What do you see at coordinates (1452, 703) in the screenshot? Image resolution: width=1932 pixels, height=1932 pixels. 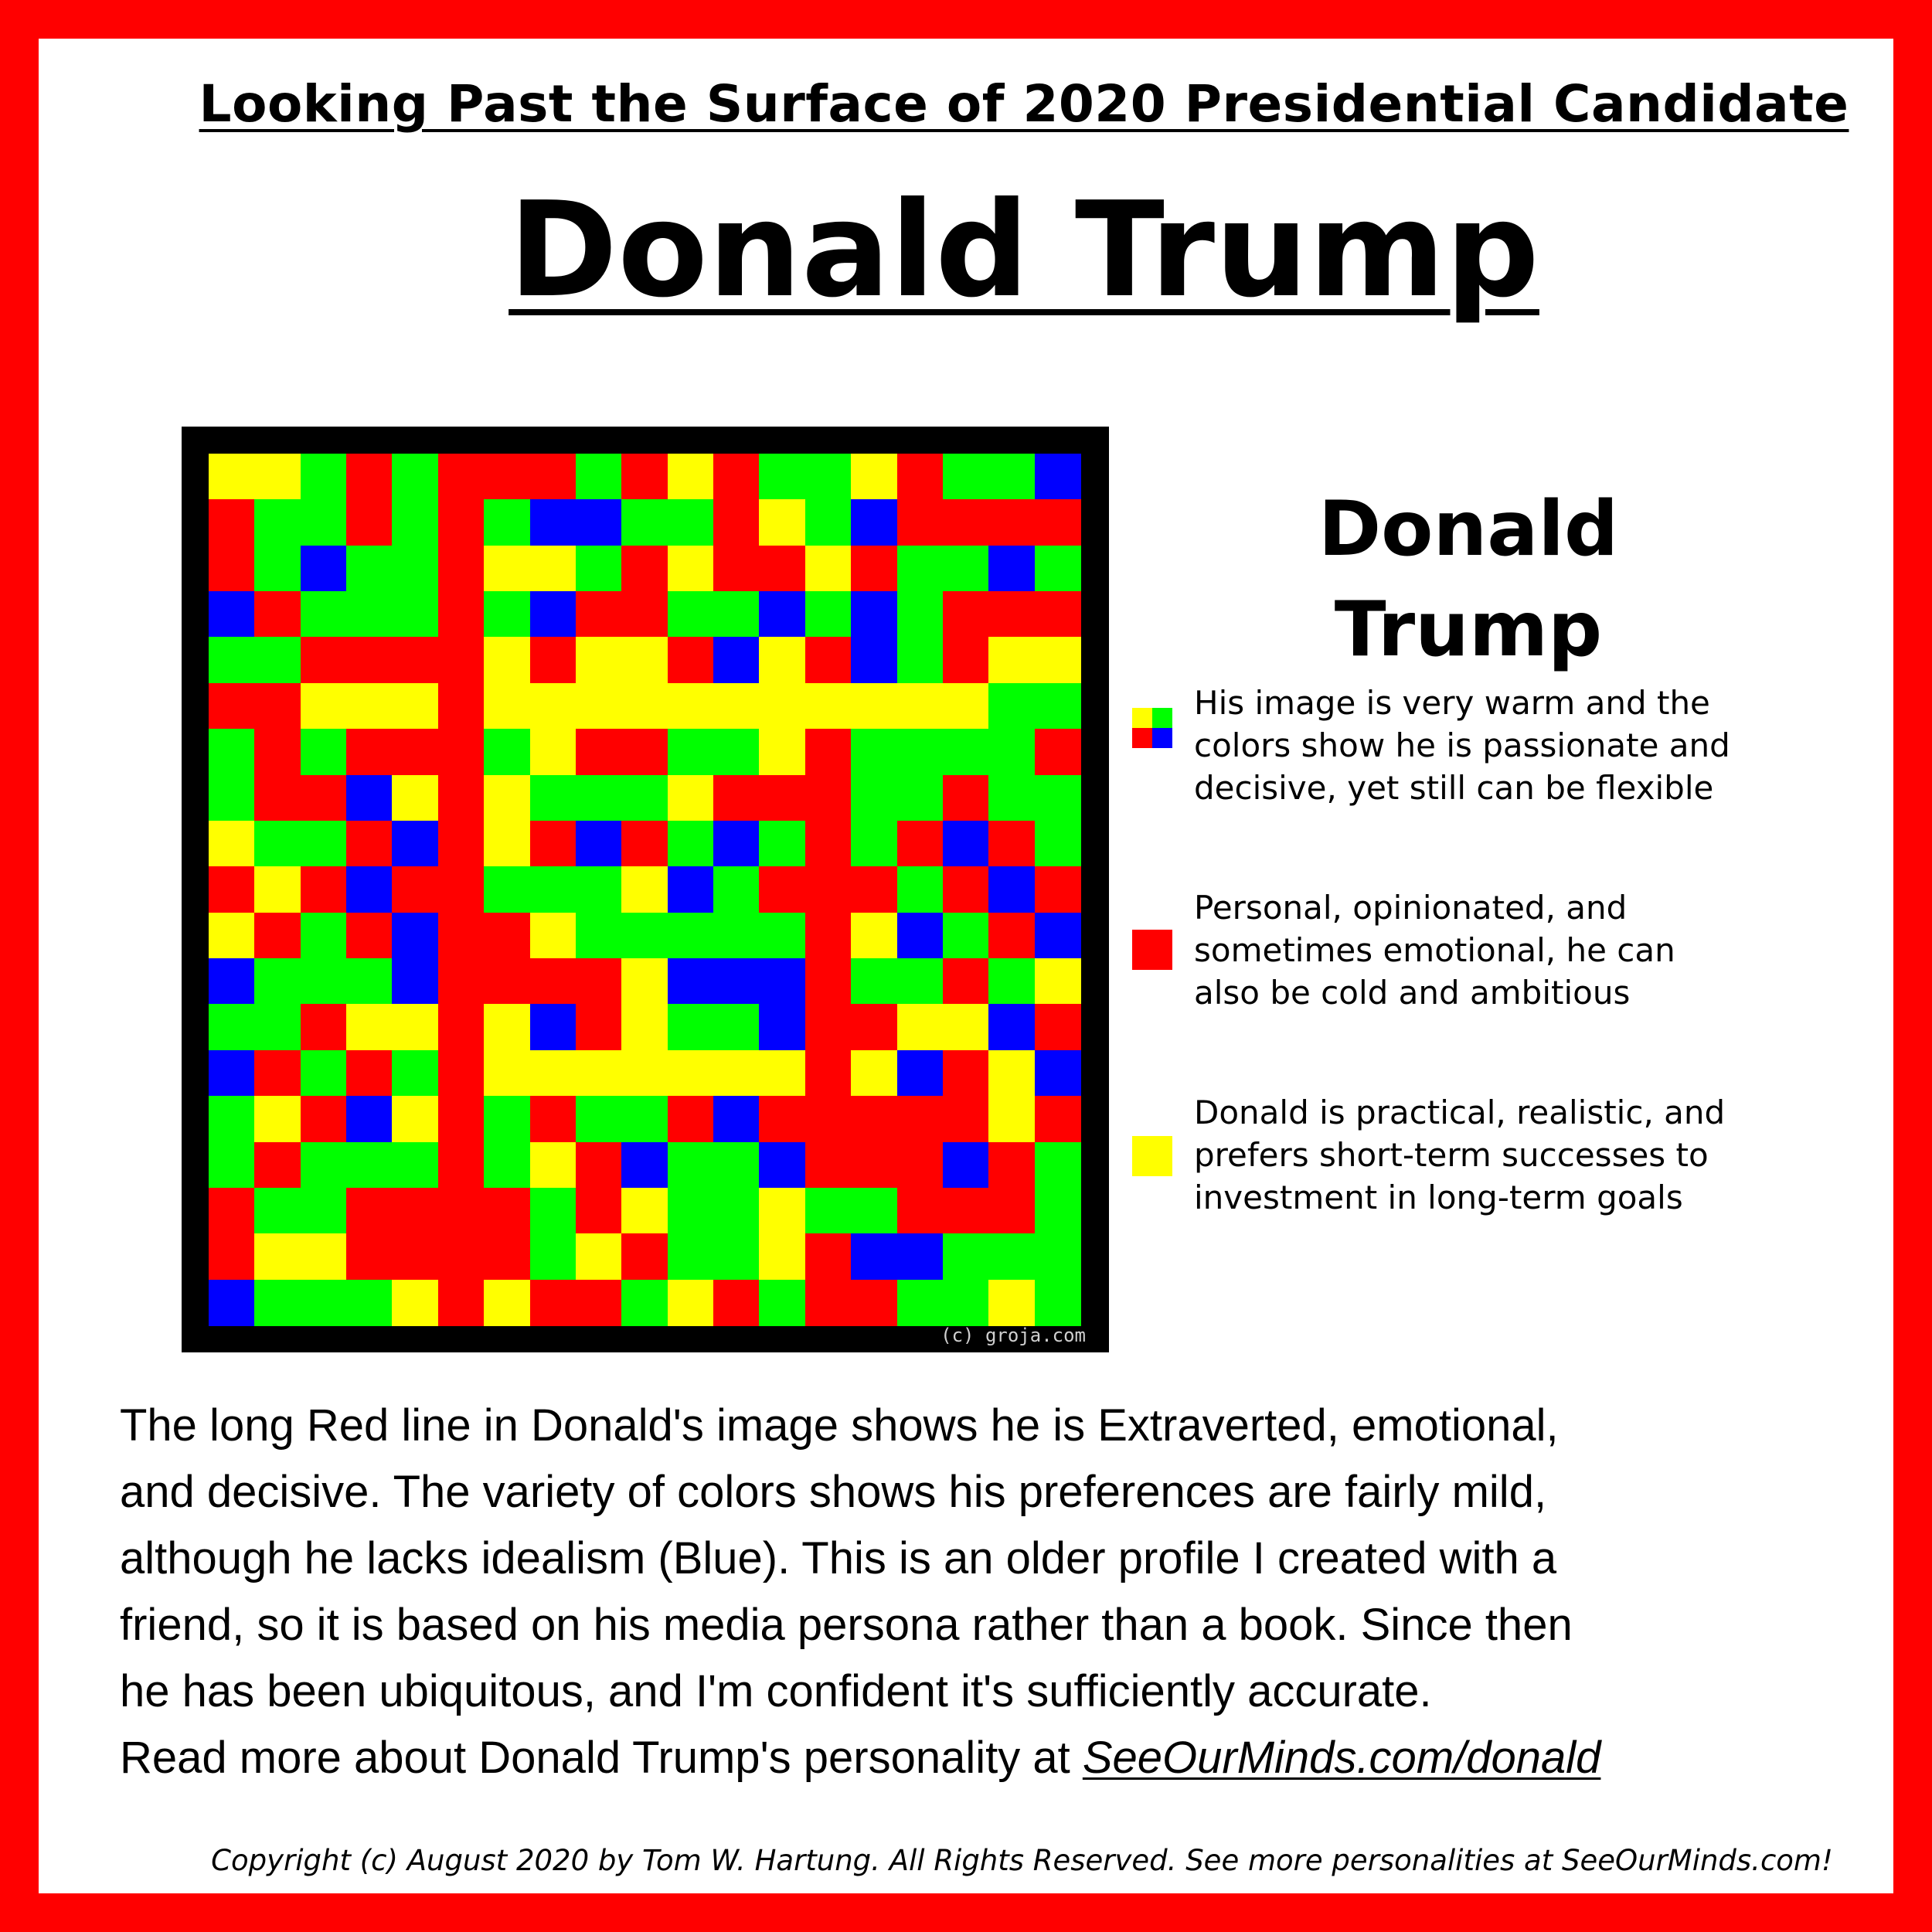 I see `legend-line: His image is very warm and the` at bounding box center [1452, 703].